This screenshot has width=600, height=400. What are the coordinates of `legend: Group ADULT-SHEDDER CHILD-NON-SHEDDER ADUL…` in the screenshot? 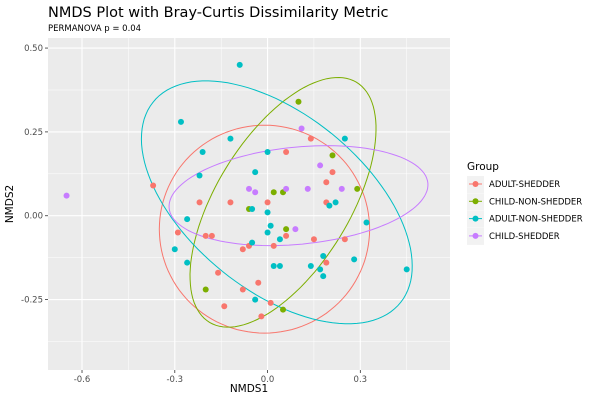 It's located at (525, 203).